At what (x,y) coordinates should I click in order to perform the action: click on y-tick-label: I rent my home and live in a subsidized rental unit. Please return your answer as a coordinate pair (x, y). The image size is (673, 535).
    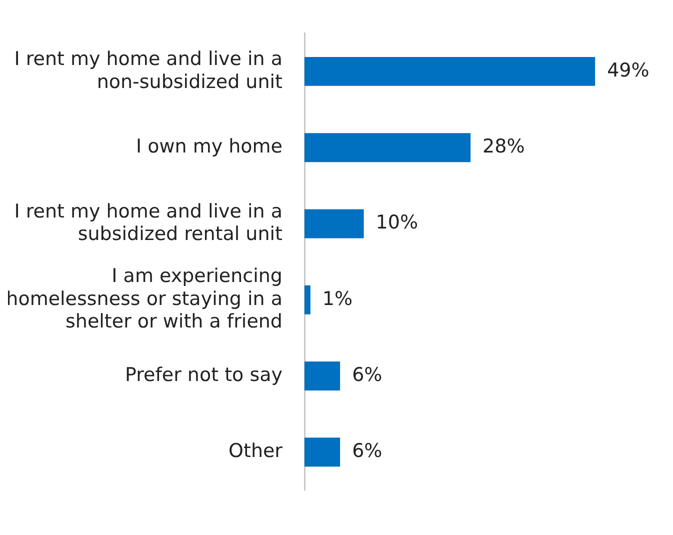
    Looking at the image, I should click on (148, 223).